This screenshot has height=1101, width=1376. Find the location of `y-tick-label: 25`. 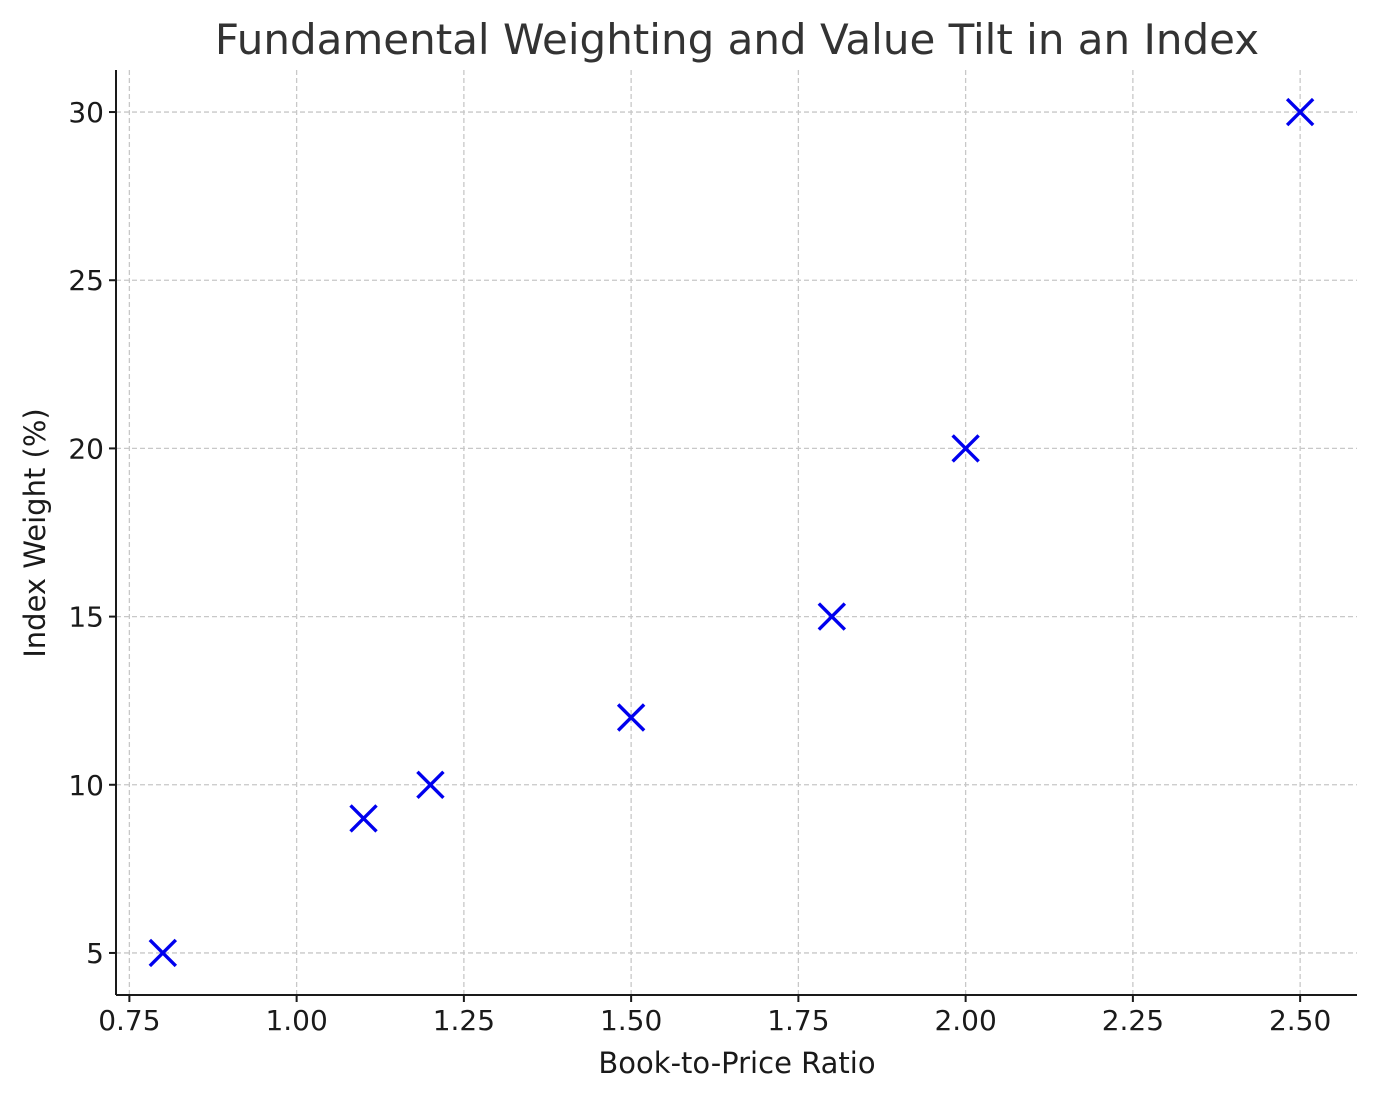

y-tick-label: 25 is located at coordinates (86, 280).